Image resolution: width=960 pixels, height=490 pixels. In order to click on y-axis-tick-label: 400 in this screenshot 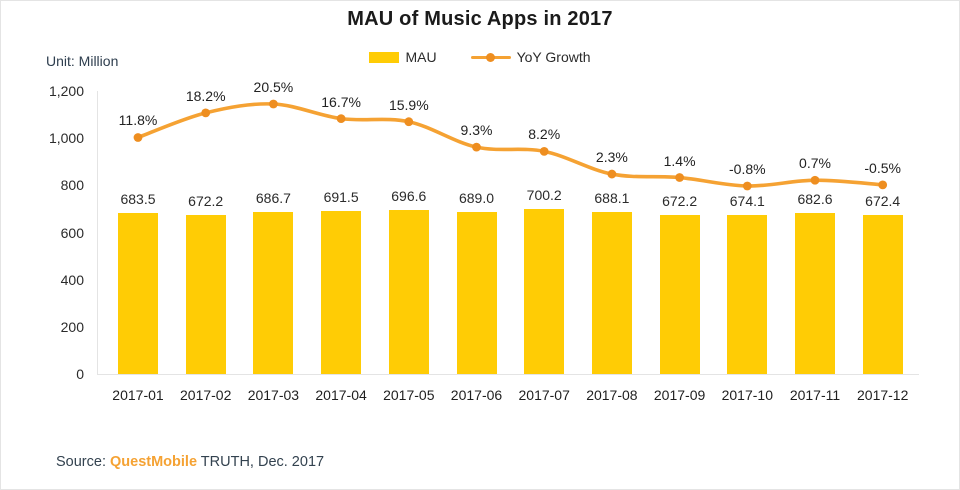, I will do `click(72, 279)`.